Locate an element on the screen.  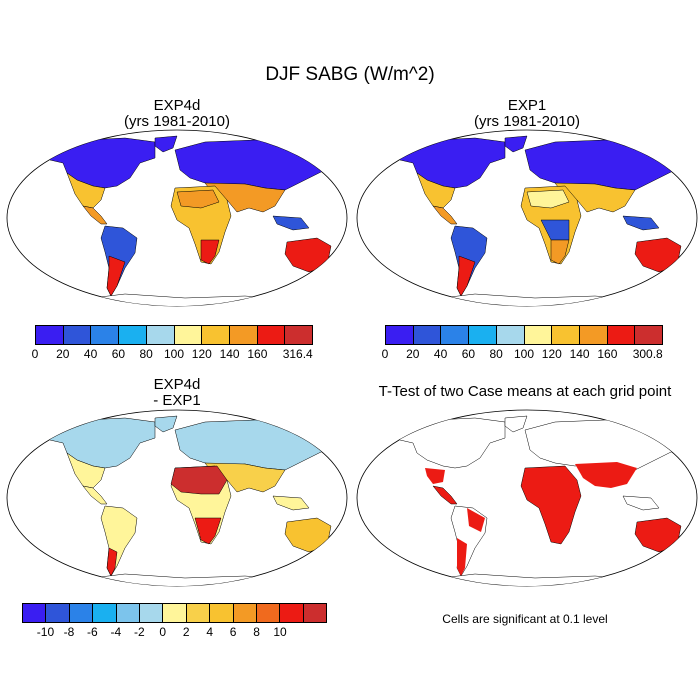
map-exp4d is located at coordinates (177, 218).